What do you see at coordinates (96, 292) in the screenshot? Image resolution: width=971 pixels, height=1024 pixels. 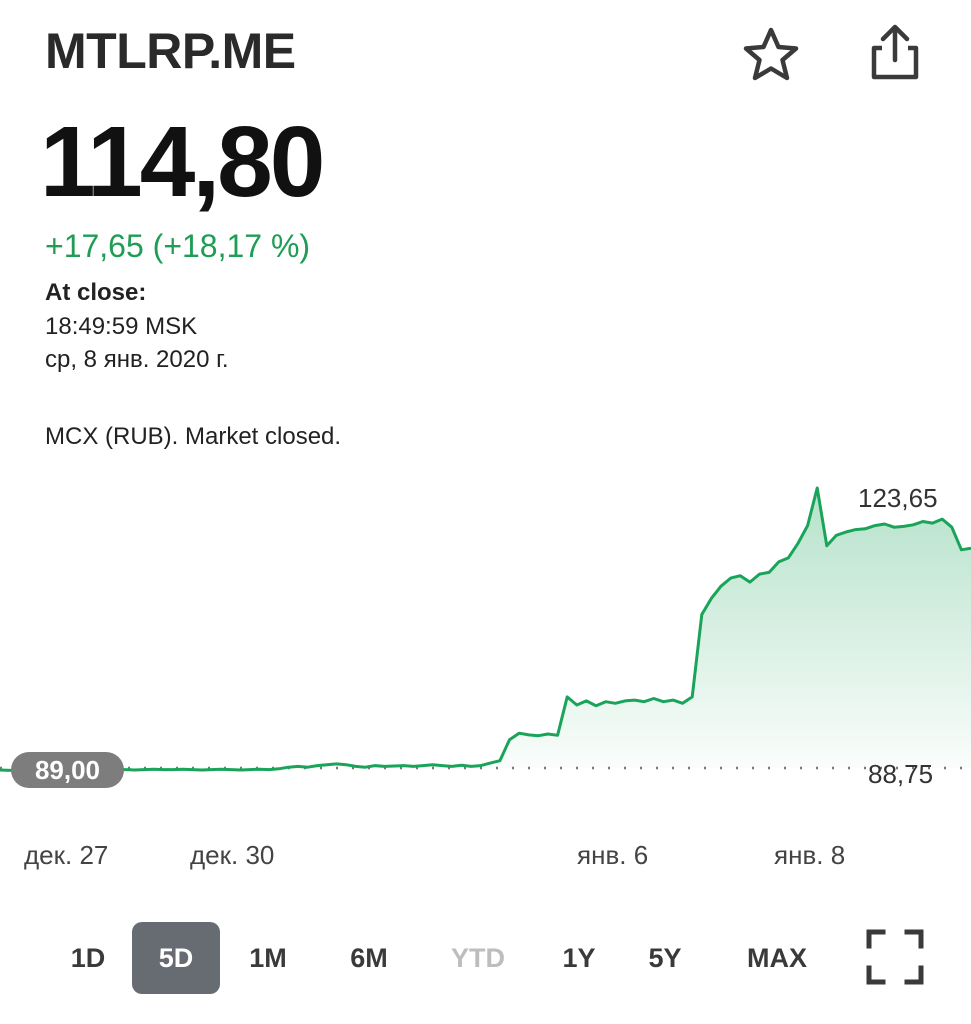 I see `close-label: At close:` at bounding box center [96, 292].